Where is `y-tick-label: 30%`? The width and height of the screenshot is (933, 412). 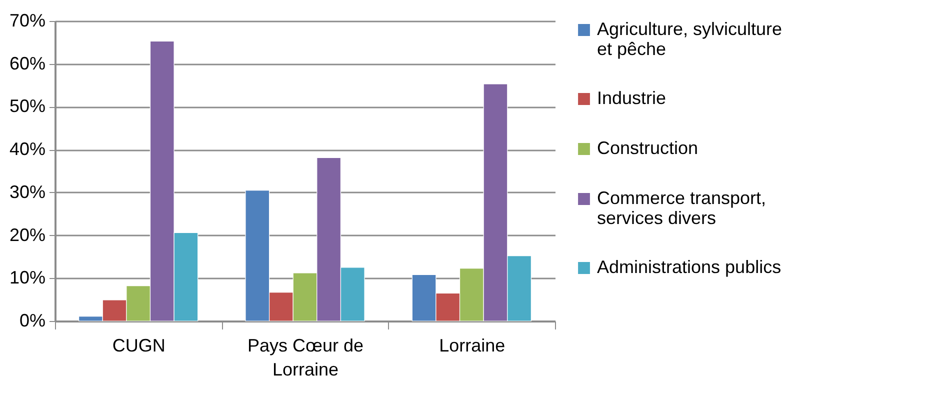
y-tick-label: 30% is located at coordinates (27, 192).